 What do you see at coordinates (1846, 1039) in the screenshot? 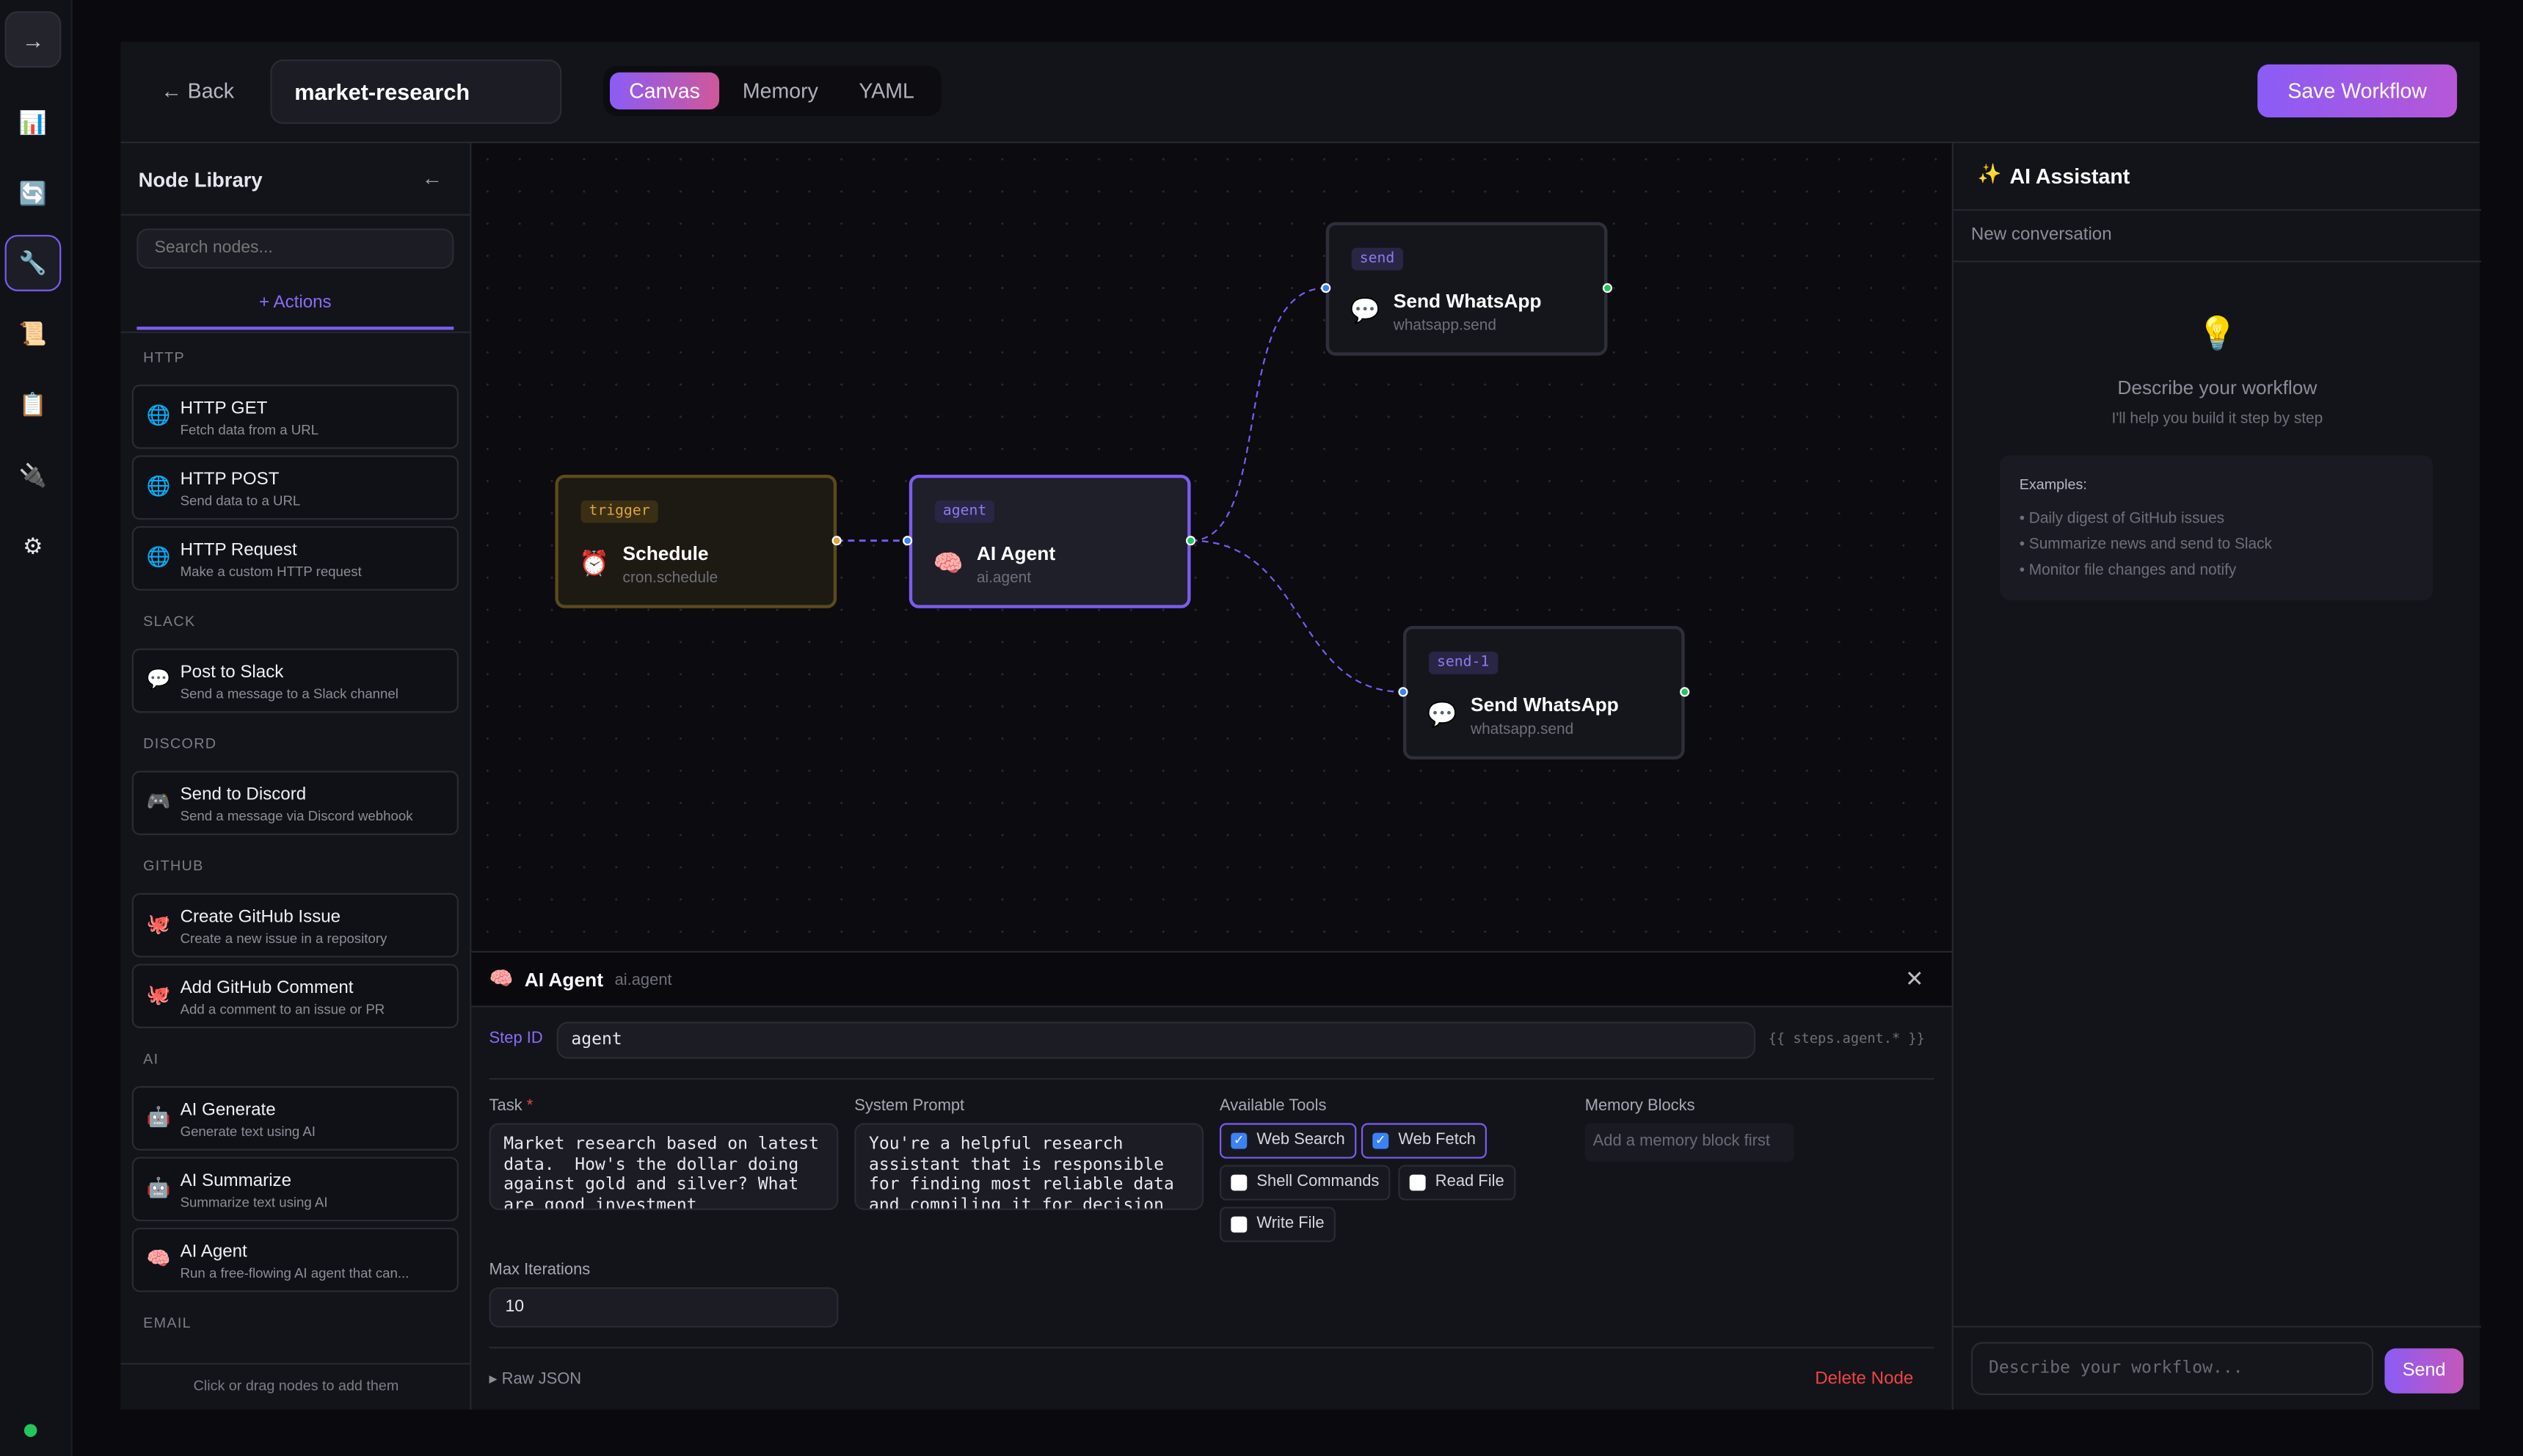
I see `step-ref-hint: {{ steps.agent.* }}` at bounding box center [1846, 1039].